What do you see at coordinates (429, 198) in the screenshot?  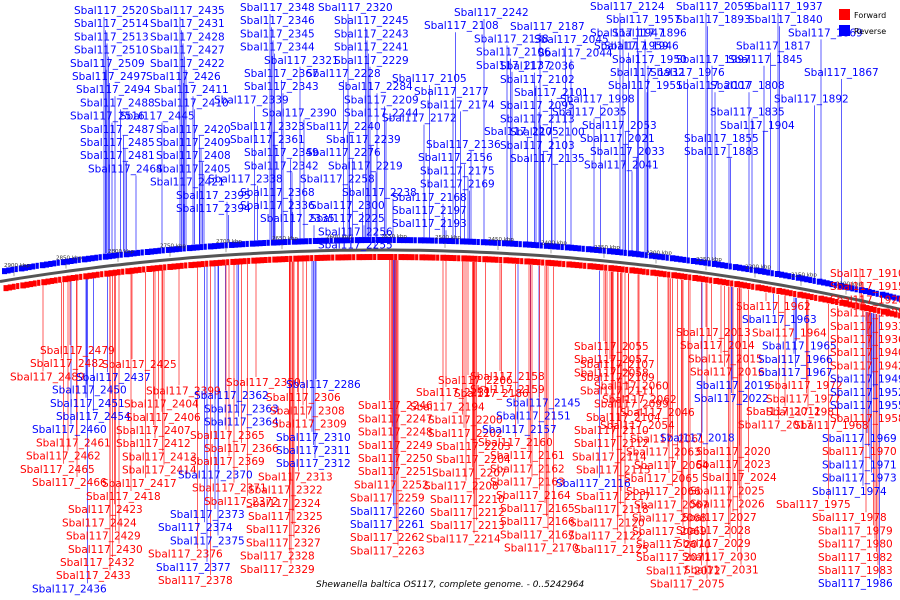 I see `gene-label: Sbal117_2168` at bounding box center [429, 198].